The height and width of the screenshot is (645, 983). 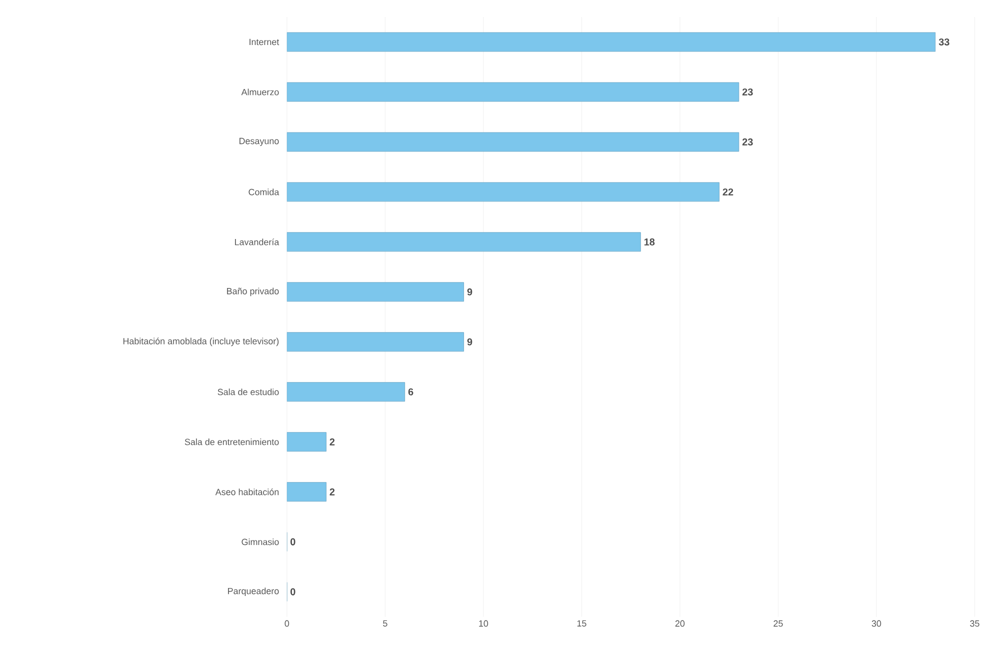 I want to click on y-tick-label: Parqueadero, so click(x=253, y=592).